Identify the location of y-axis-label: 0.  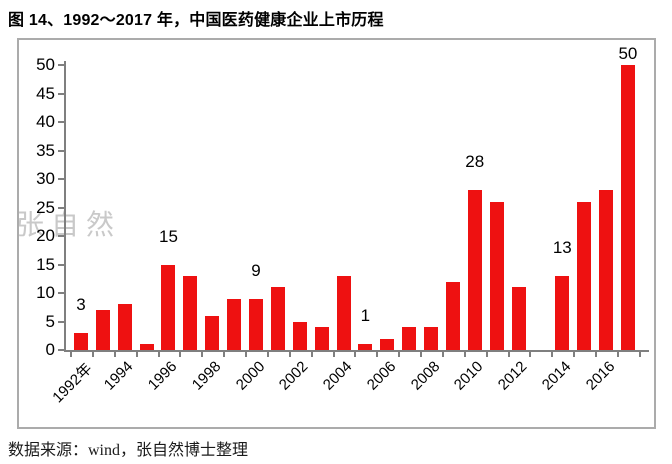
(50, 349).